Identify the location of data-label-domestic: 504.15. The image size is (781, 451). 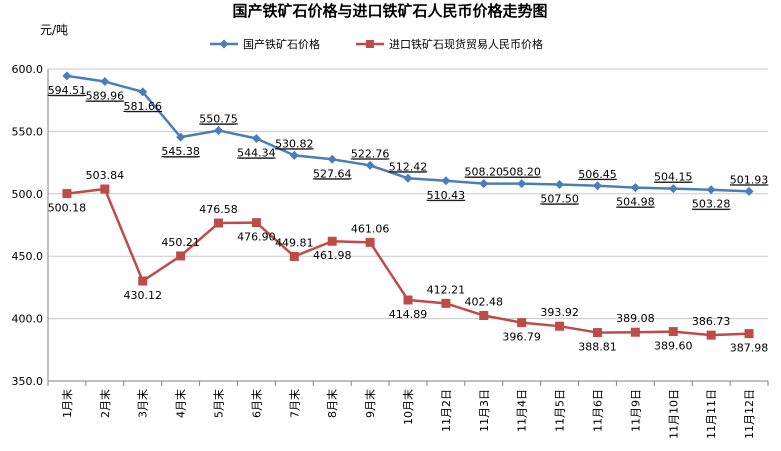
(673, 177).